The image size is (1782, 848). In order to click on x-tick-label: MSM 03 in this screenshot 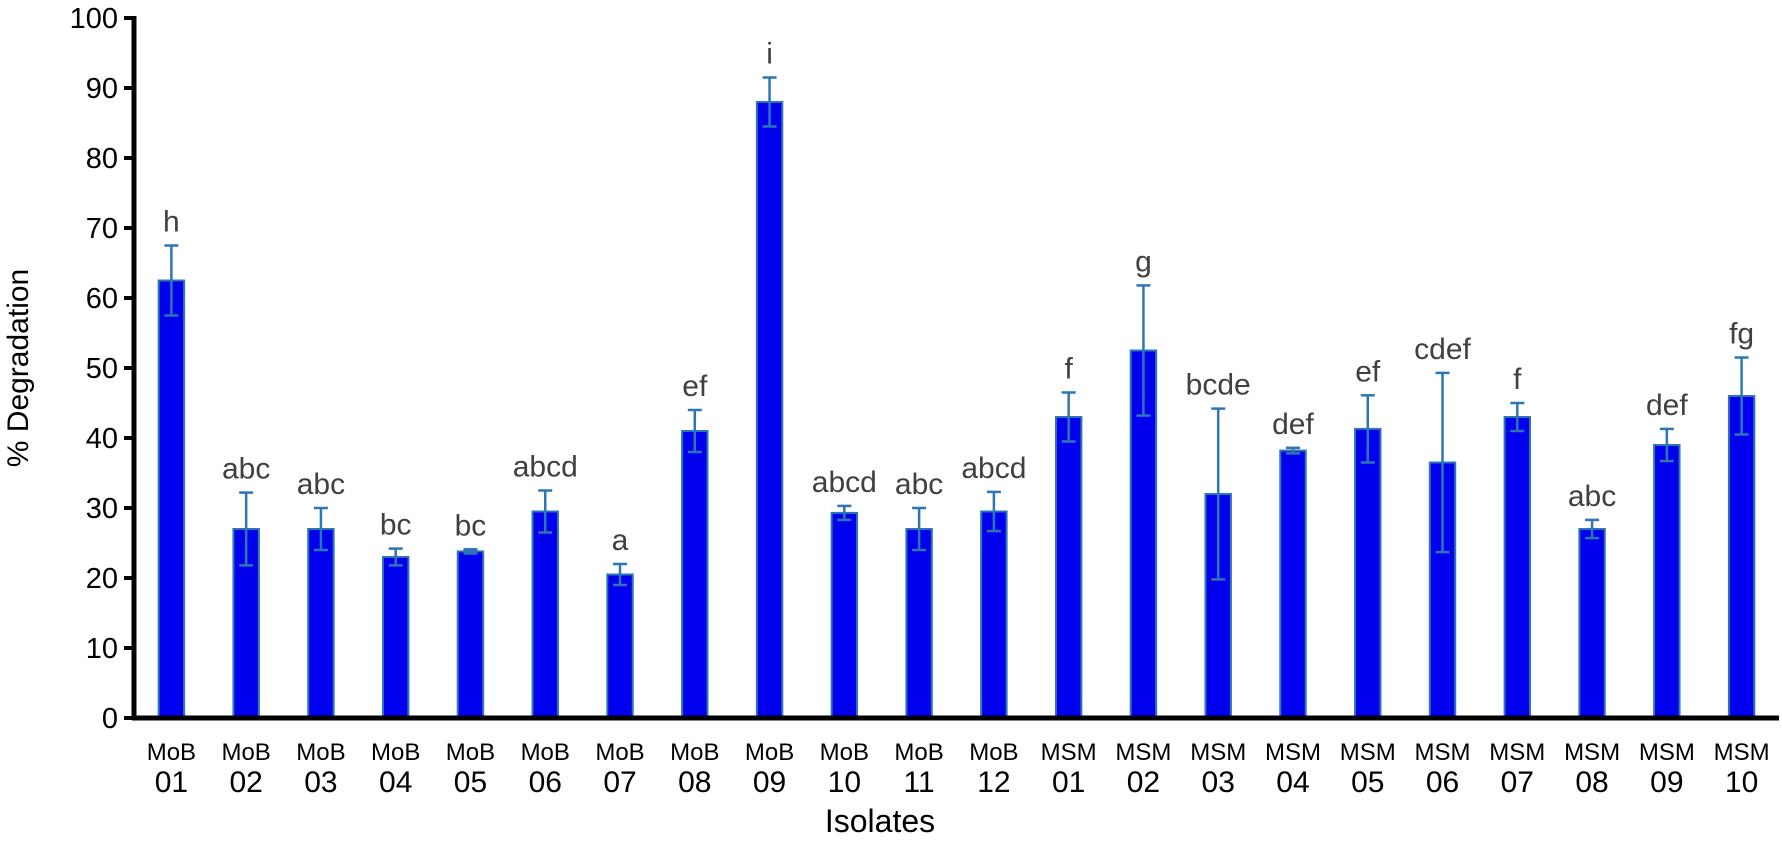, I will do `click(1218, 769)`.